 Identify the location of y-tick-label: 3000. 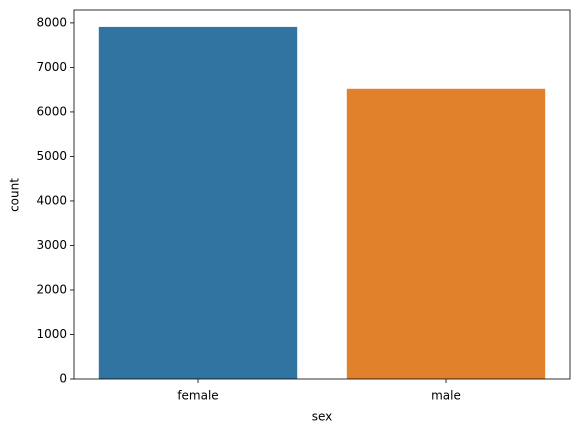
(51, 245).